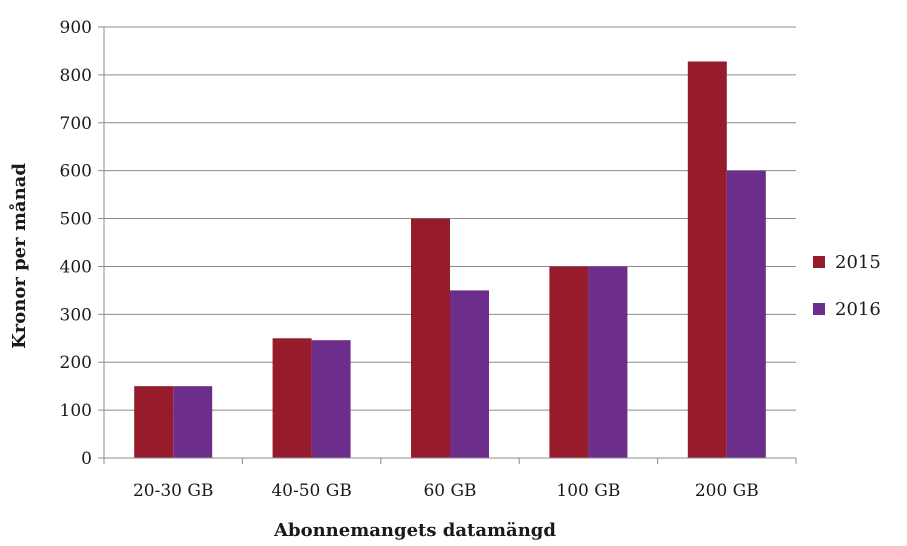 This screenshot has width=907, height=546. Describe the element at coordinates (76, 267) in the screenshot. I see `y-tick-label: 400` at that location.